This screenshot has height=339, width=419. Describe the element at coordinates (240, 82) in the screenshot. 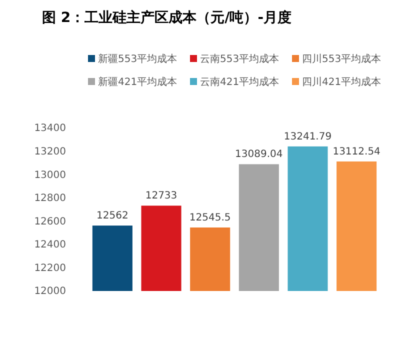

I see `legend-label: 云南421平均成本` at that location.